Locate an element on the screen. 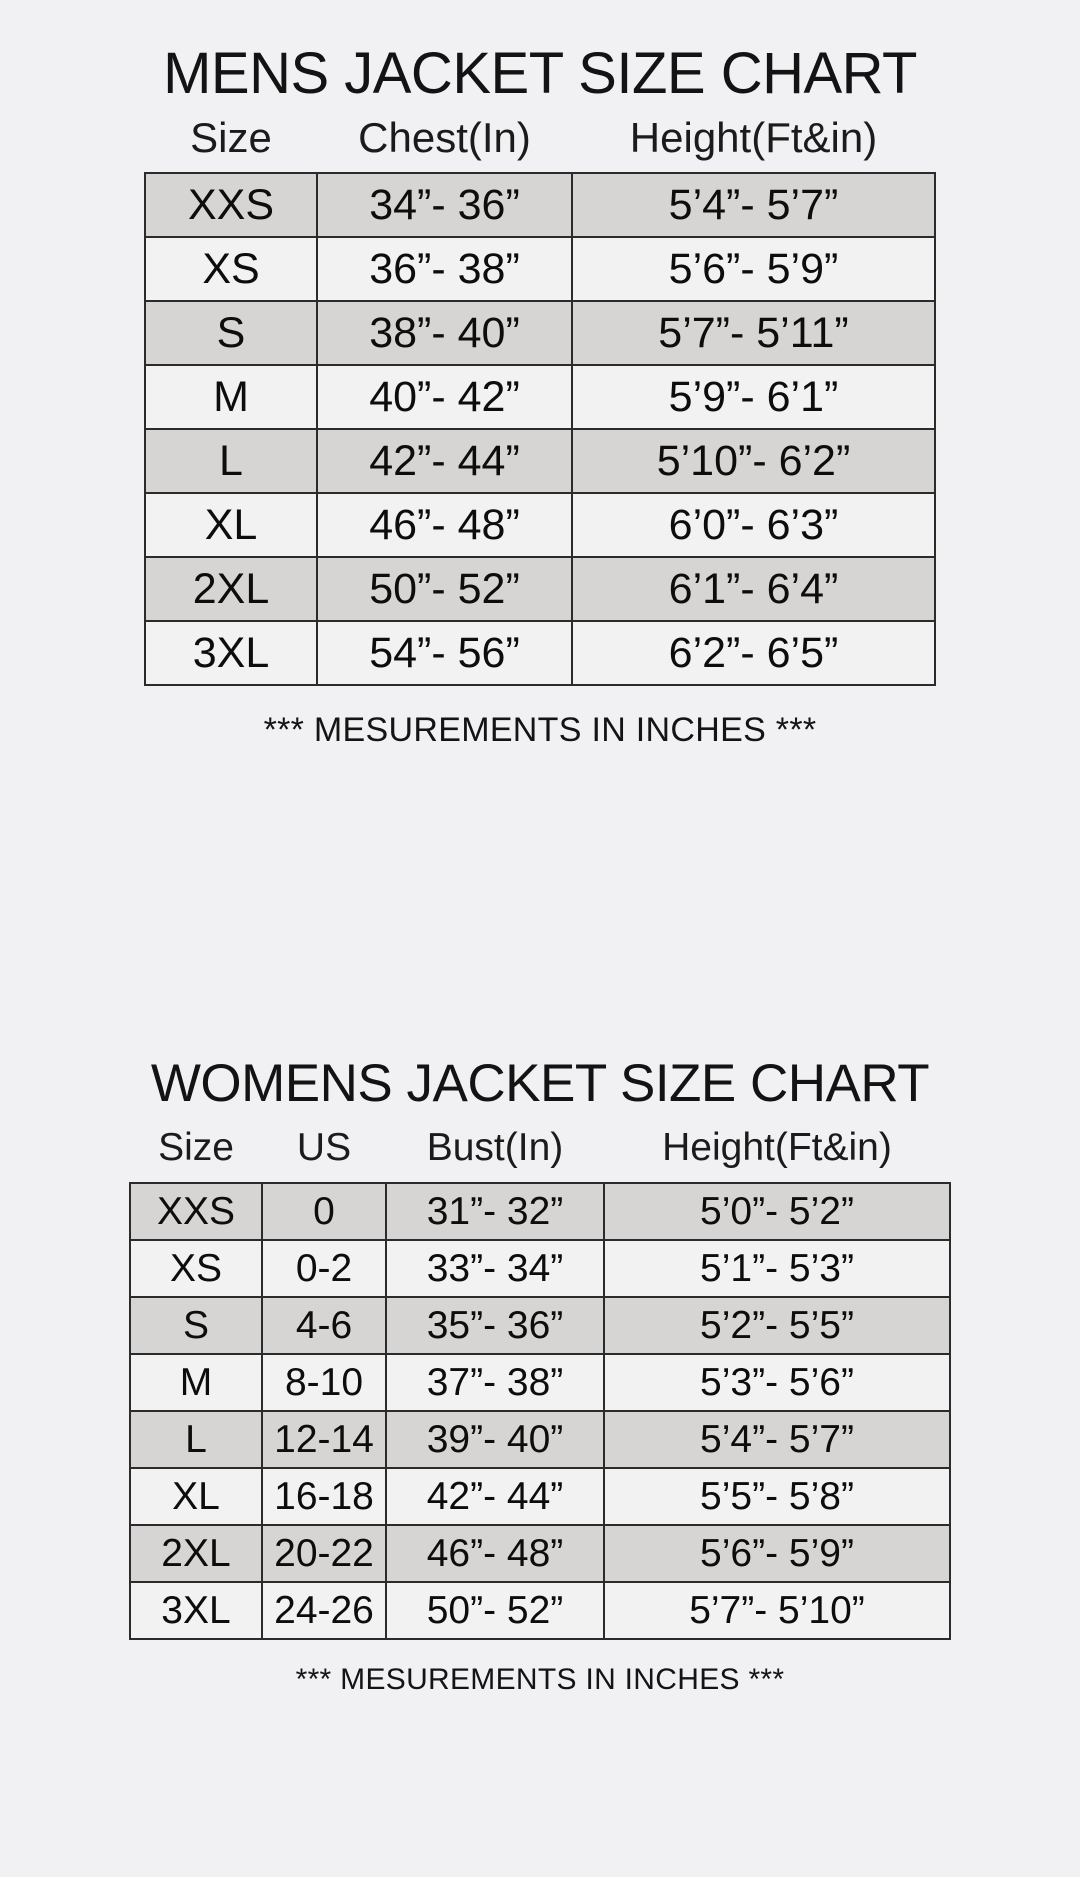 The width and height of the screenshot is (1080, 1877). cell-bust: 42”- 44” is located at coordinates (495, 1496).